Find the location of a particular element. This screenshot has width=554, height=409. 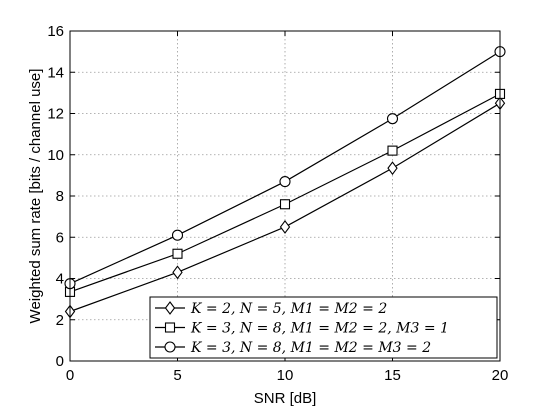

y-tick-label: 16 is located at coordinates (55, 31).